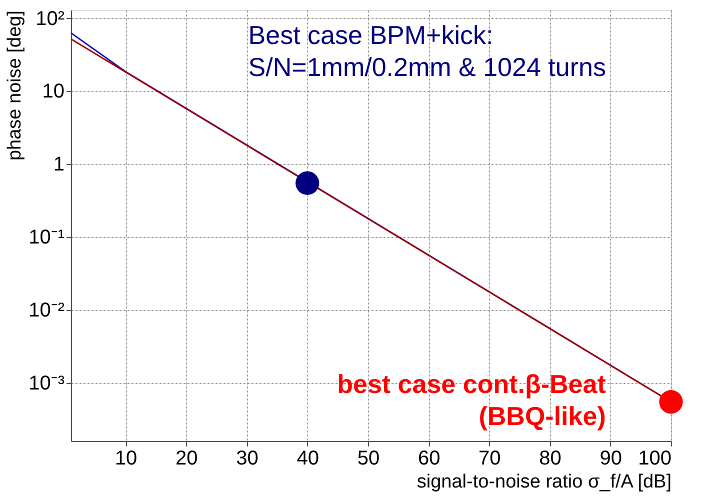  I want to click on y-axis-title: phase noise [deg], so click(15, 85).